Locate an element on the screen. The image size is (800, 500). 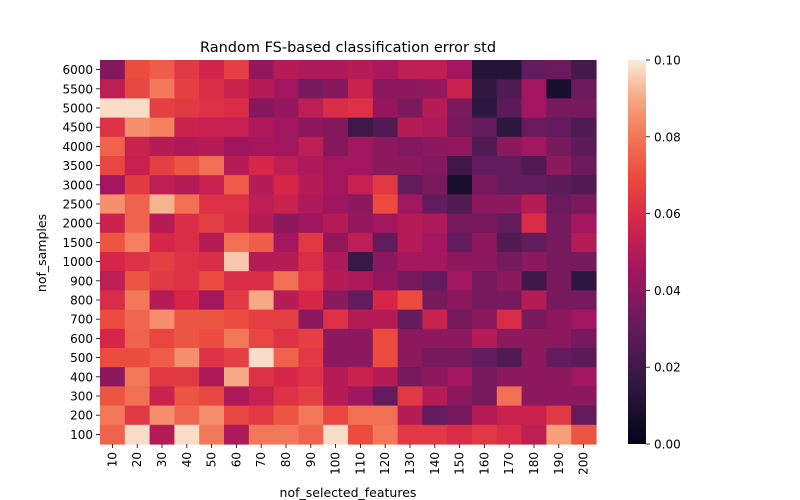
y-tick-label: 4000 is located at coordinates (77, 147).